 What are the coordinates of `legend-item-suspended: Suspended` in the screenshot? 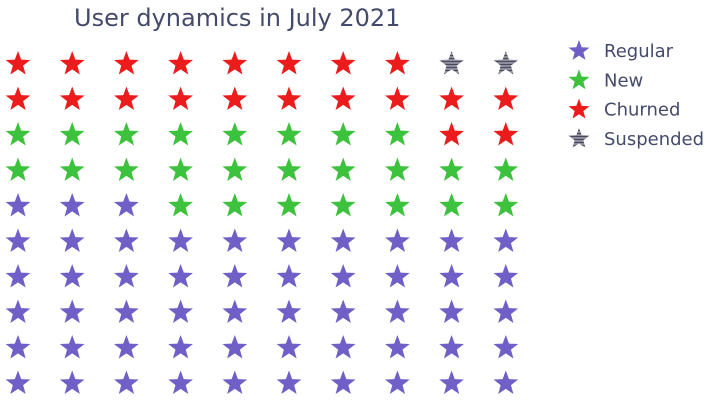 It's located at (636, 138).